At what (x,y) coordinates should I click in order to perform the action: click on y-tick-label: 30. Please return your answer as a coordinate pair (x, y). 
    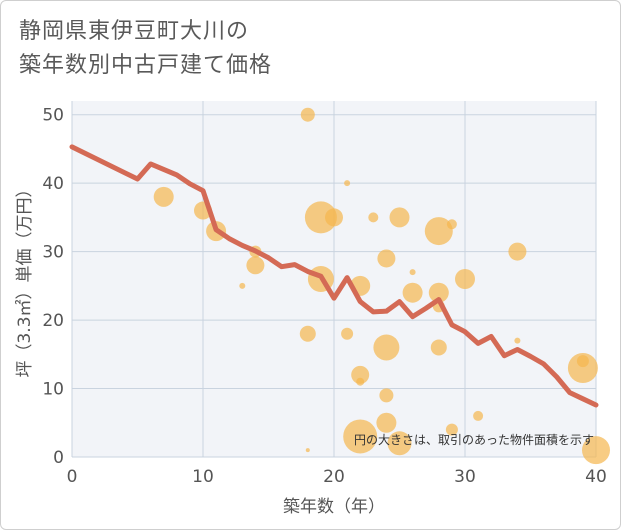
    Looking at the image, I should click on (53, 253).